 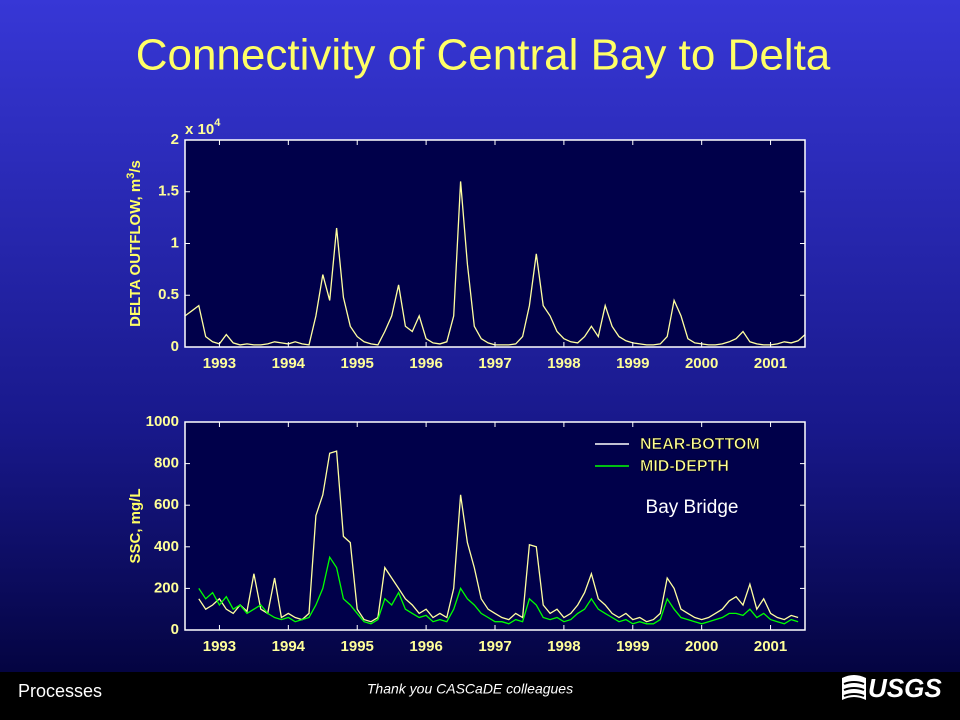 What do you see at coordinates (692, 507) in the screenshot?
I see `annotation: Bay Bridge` at bounding box center [692, 507].